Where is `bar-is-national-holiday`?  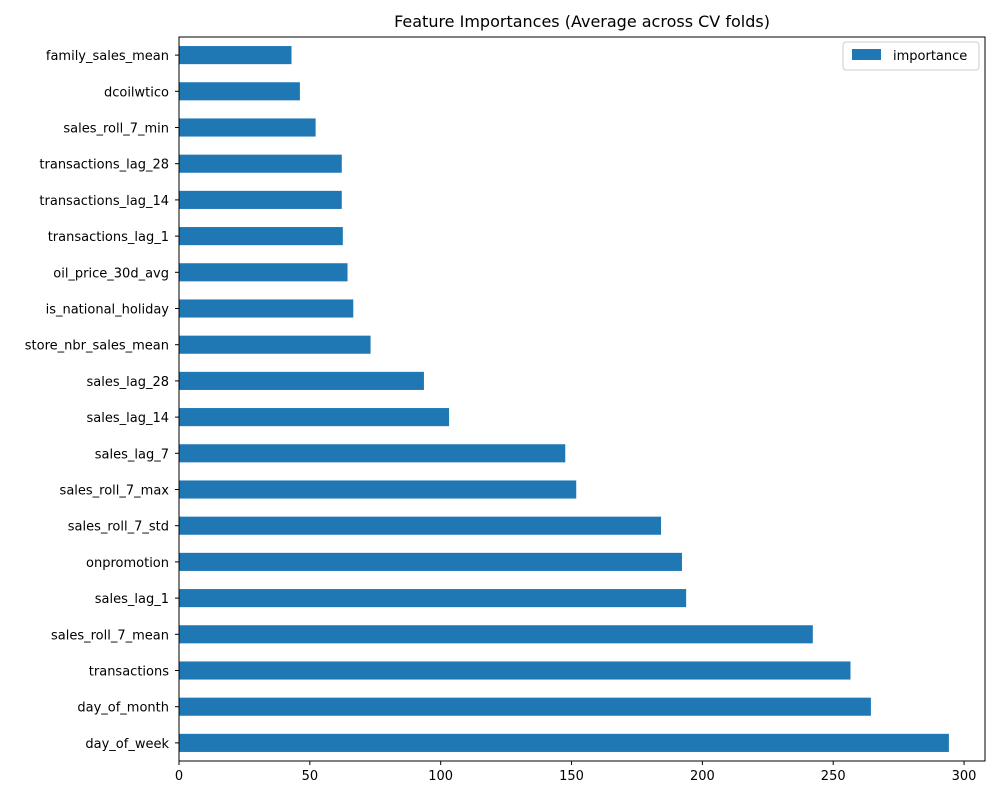
bar-is-national-holiday is located at coordinates (266, 308).